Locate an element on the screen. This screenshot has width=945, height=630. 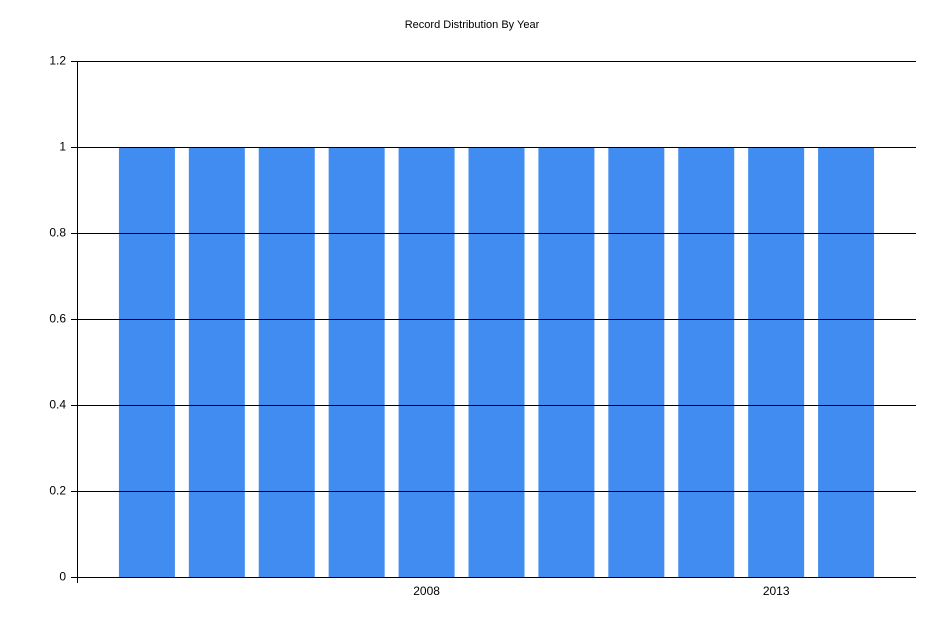
y-tick-label: 0.6 is located at coordinates (57, 319).